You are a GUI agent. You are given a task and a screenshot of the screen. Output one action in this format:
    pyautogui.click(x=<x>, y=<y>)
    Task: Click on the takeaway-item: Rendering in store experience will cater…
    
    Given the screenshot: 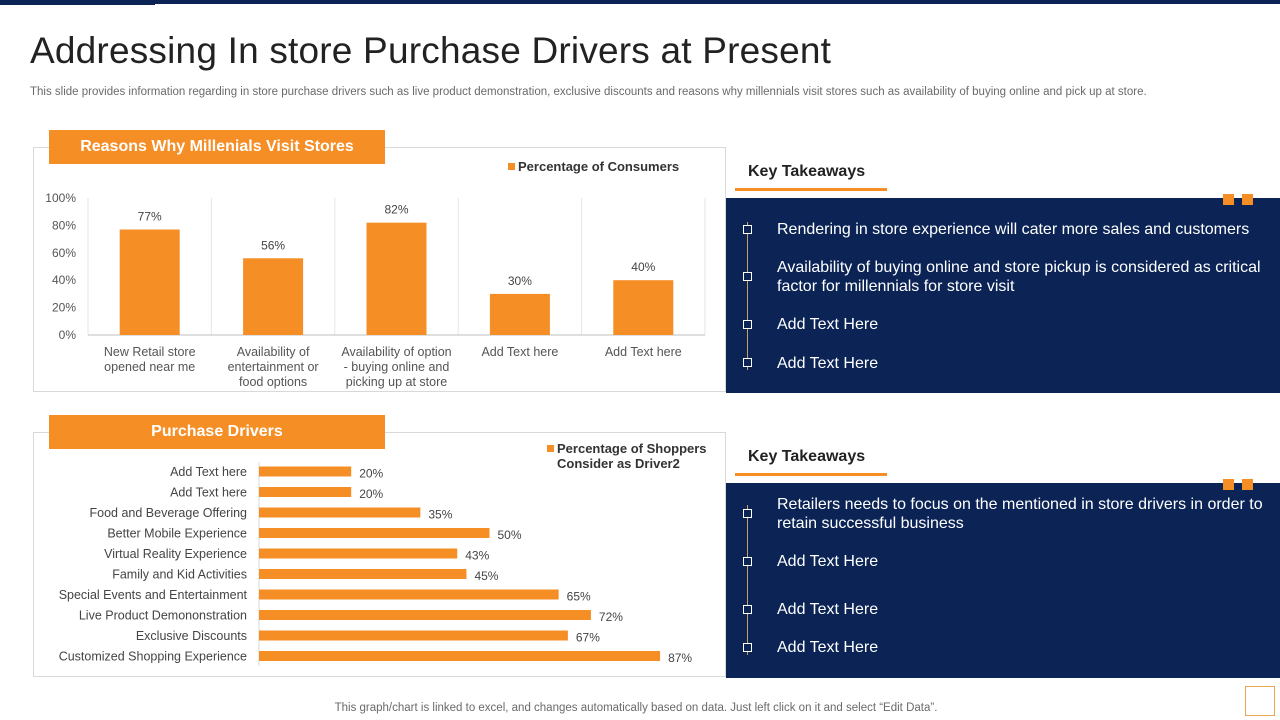 What is the action you would take?
    pyautogui.click(x=1013, y=229)
    